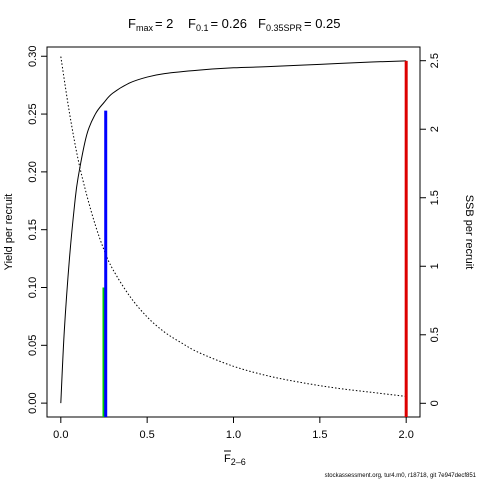 This screenshot has width=480, height=480. What do you see at coordinates (150, 24) in the screenshot?
I see `title-fmax: Fmax = 2` at bounding box center [150, 24].